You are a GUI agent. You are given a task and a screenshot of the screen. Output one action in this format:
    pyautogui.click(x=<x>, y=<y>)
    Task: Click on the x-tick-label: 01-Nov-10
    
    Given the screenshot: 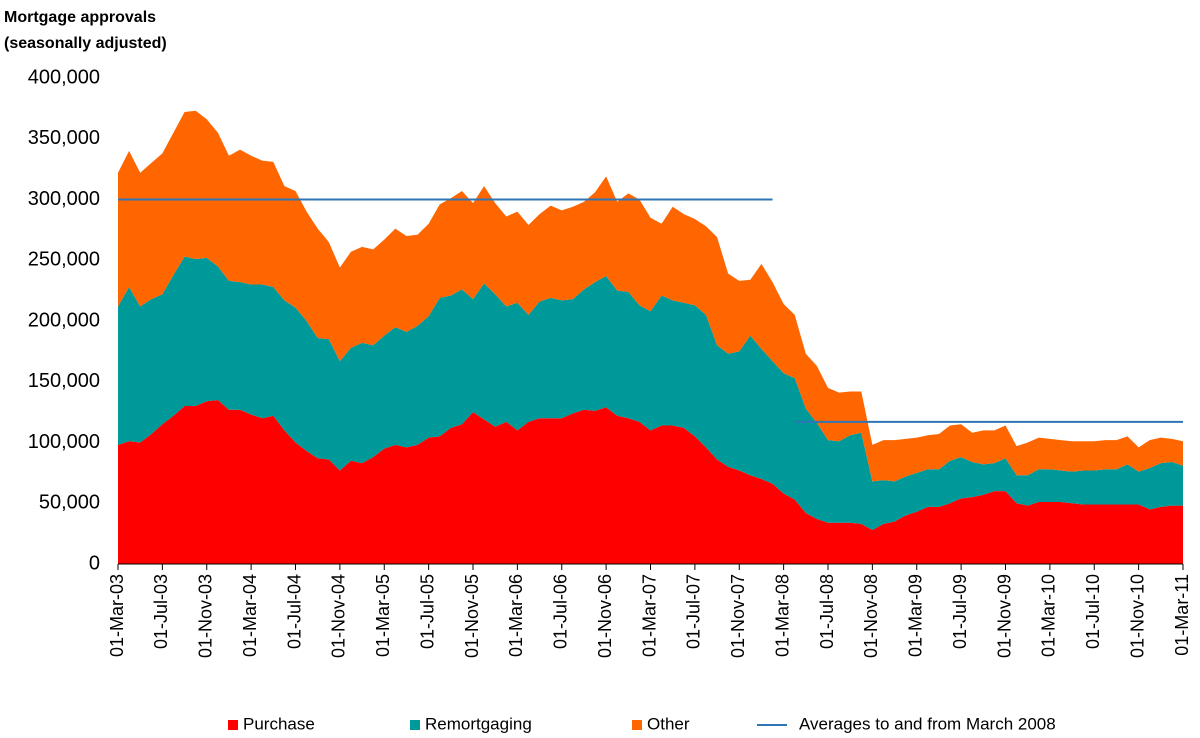 What is the action you would take?
    pyautogui.click(x=1137, y=616)
    